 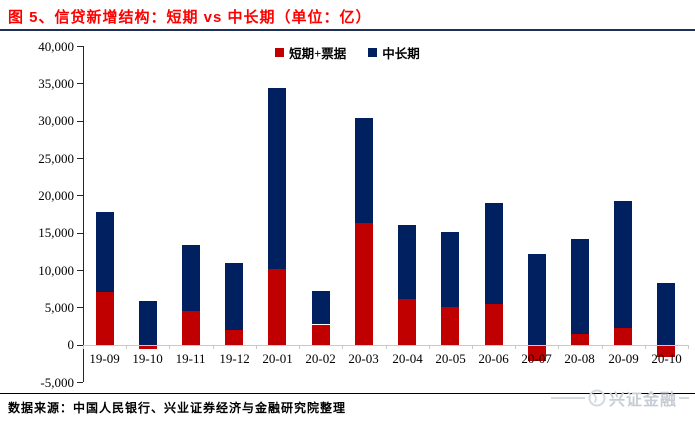 I want to click on y-tick-label: 35,000, so click(x=56, y=83).